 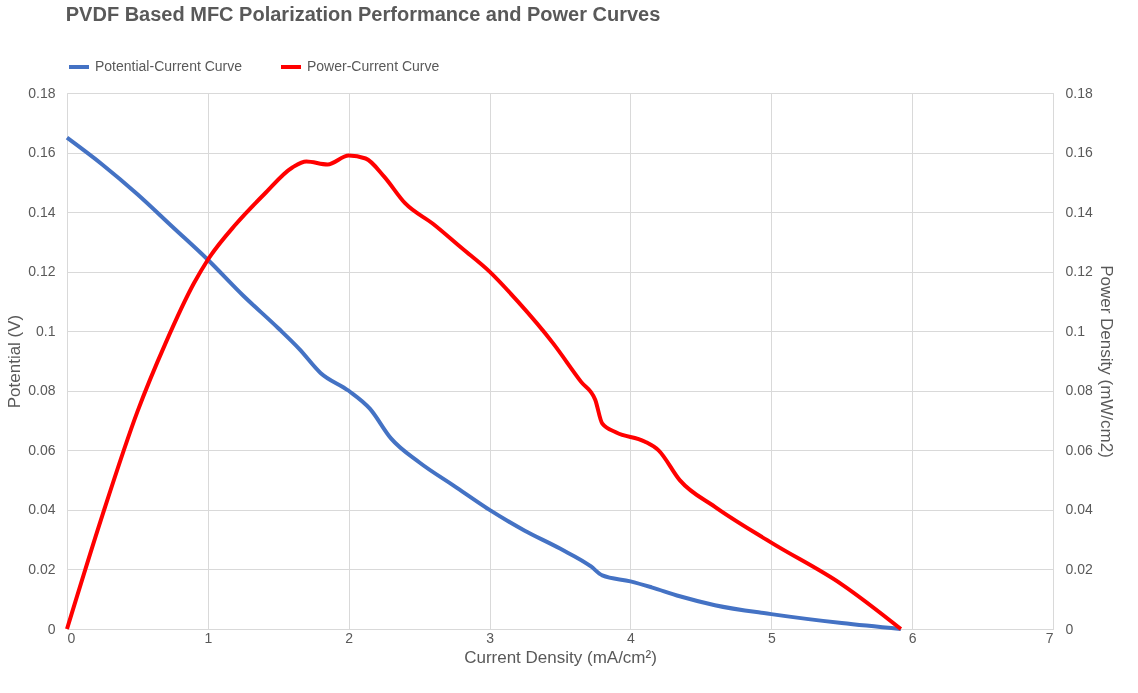 I want to click on y2-tick-label: 0.08, so click(x=1079, y=390).